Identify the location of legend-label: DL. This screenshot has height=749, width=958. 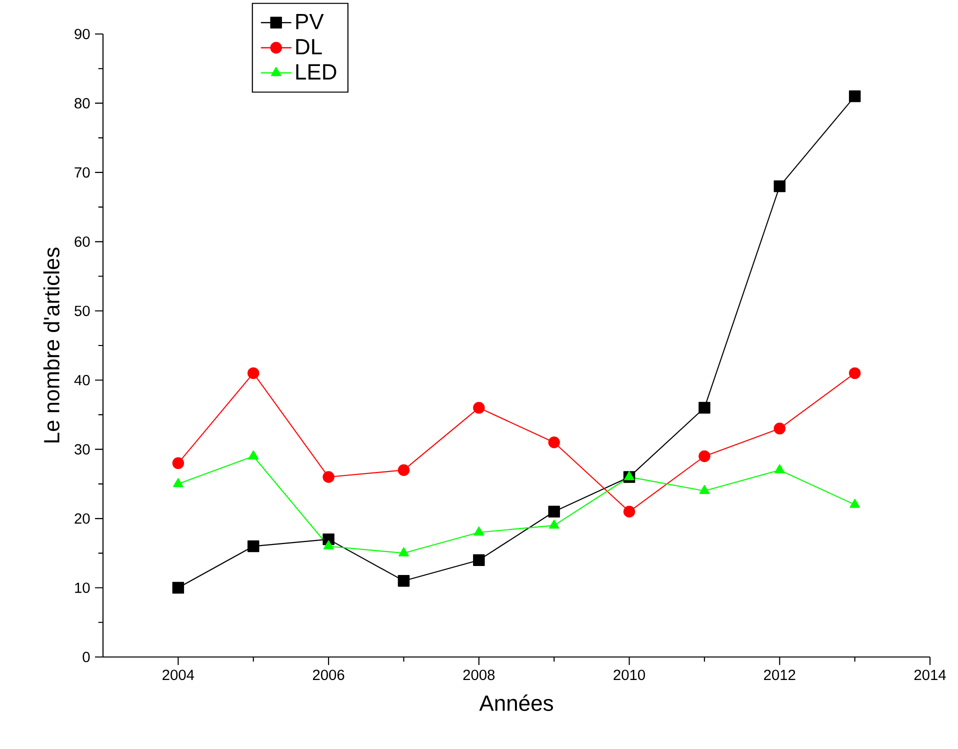
(309, 46).